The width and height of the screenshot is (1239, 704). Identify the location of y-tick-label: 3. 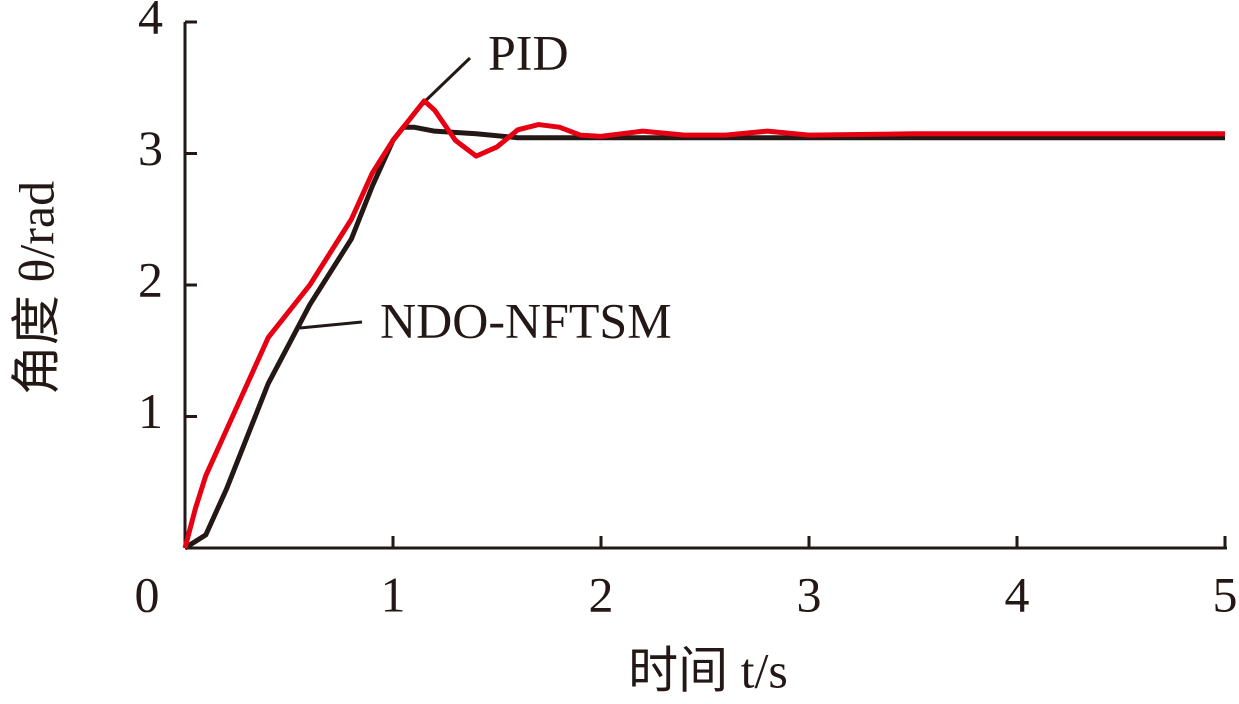
(150, 148).